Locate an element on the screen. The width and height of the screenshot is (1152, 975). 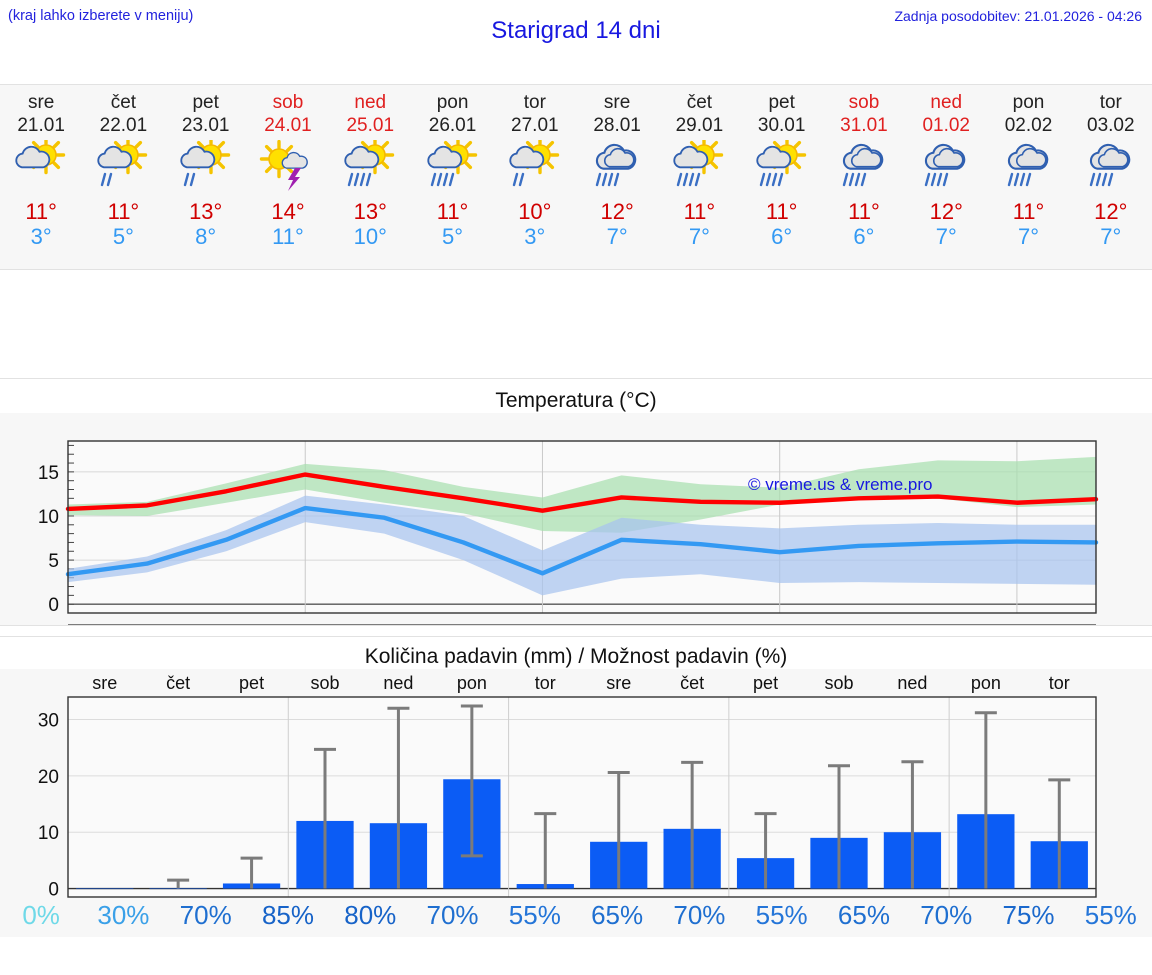
day-name: pet is located at coordinates (205, 102).